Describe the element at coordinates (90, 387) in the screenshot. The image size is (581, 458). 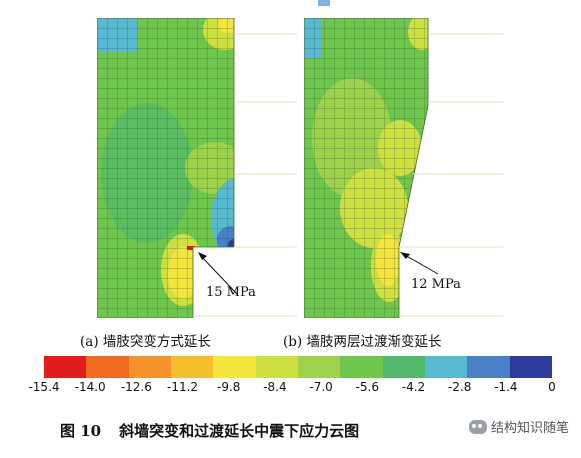
I see `scale-tick-label: -14.0` at that location.